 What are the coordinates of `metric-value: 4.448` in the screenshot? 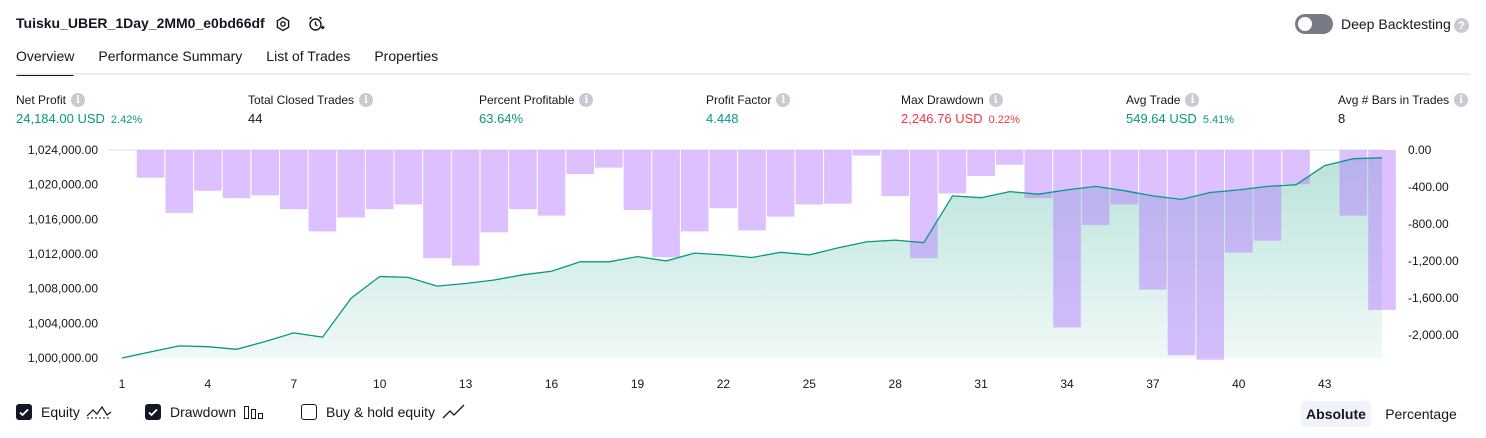 It's located at (722, 118).